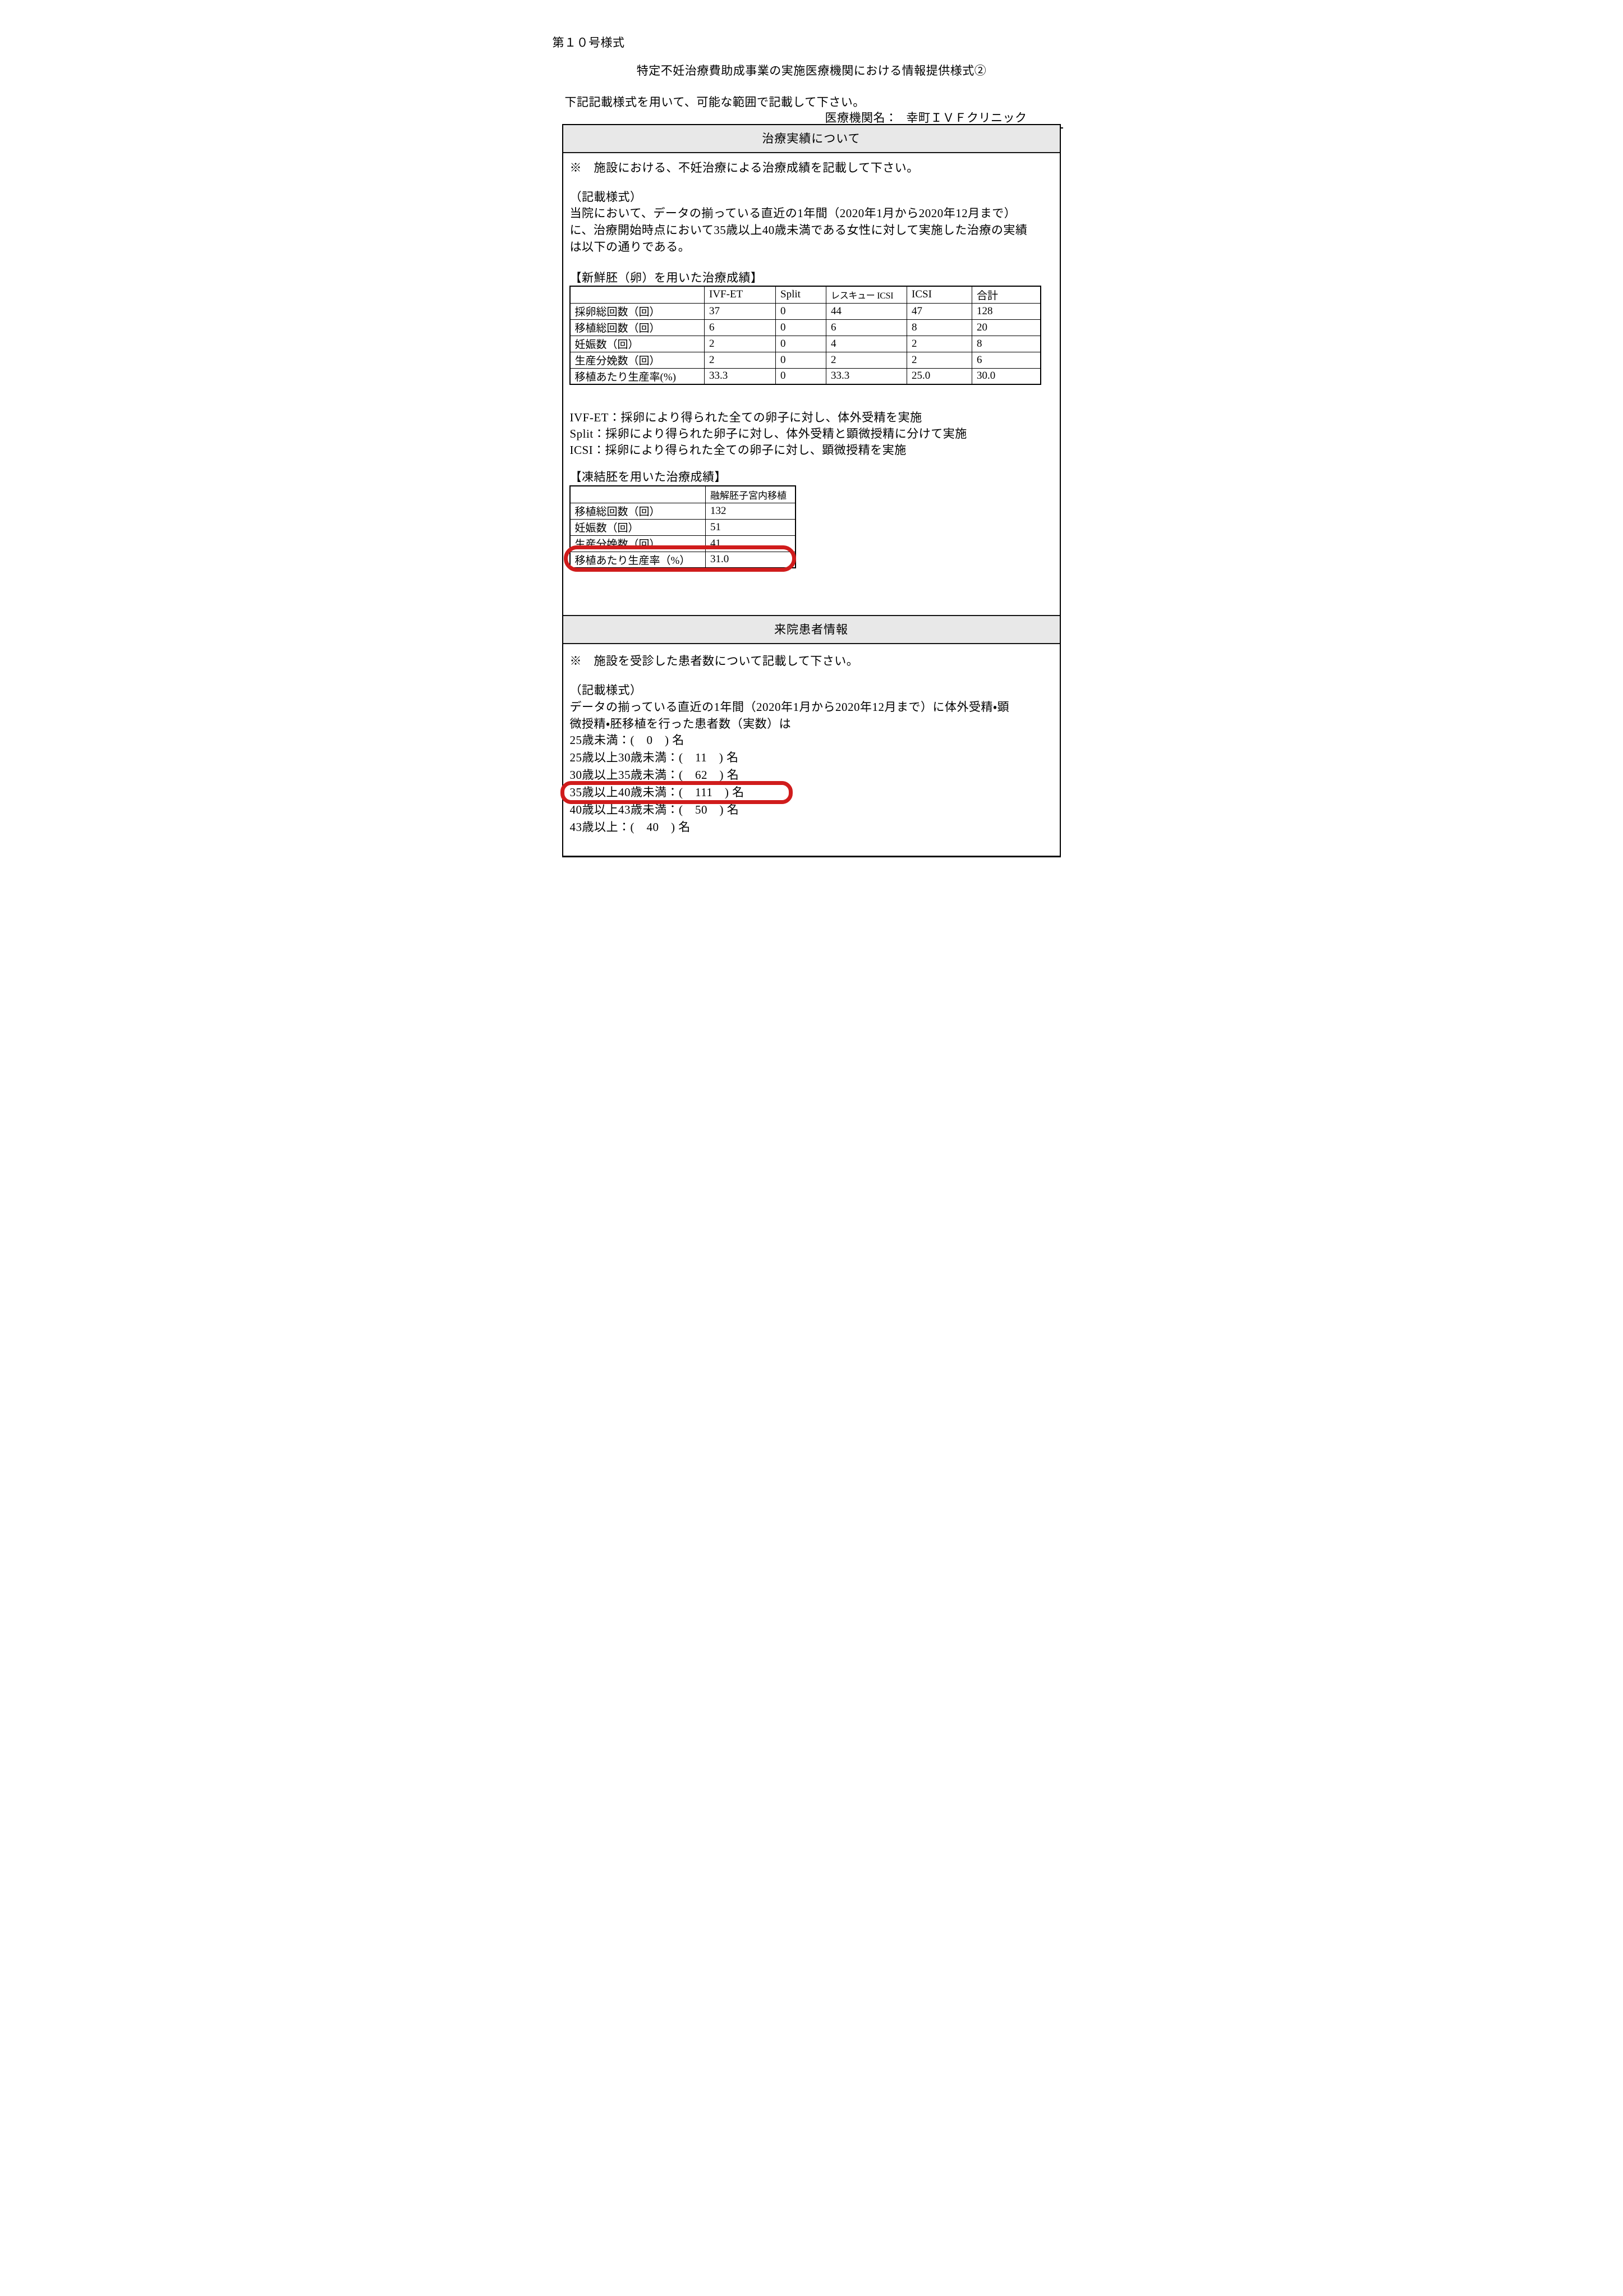 The image size is (1623, 2296). What do you see at coordinates (740, 311) in the screenshot?
I see `cell-value: 37` at bounding box center [740, 311].